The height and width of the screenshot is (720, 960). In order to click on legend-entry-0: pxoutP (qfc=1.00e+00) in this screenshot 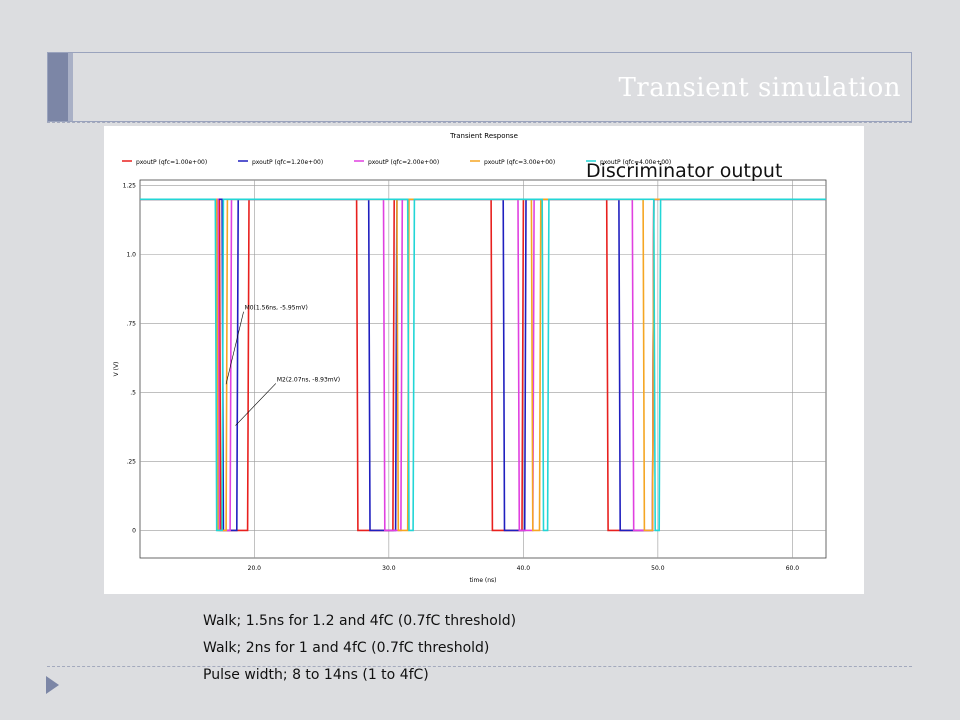, I will do `click(171, 162)`.